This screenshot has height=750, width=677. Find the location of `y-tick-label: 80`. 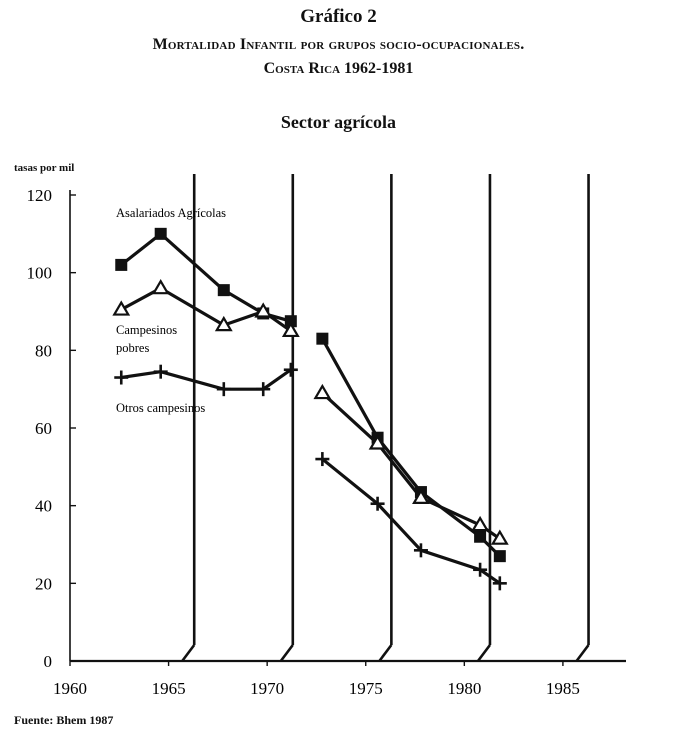

y-tick-label: 80 is located at coordinates (43, 350).